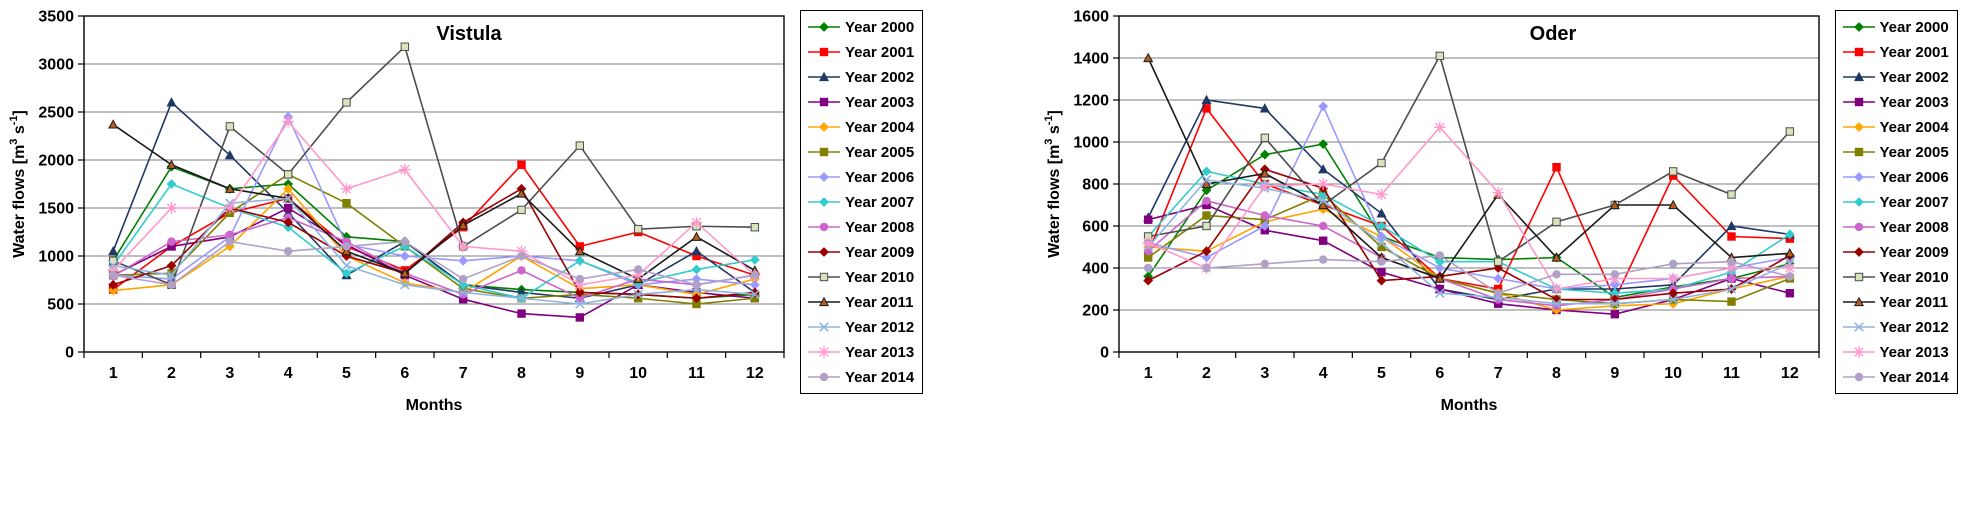  I want to click on legend-item: Year 2002, so click(1895, 77).